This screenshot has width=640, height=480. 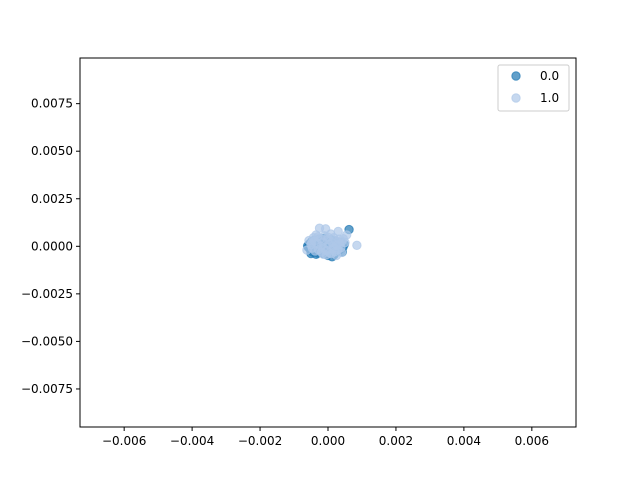 What do you see at coordinates (47, 389) in the screenshot?
I see `y-tick-label: −0.0075` at bounding box center [47, 389].